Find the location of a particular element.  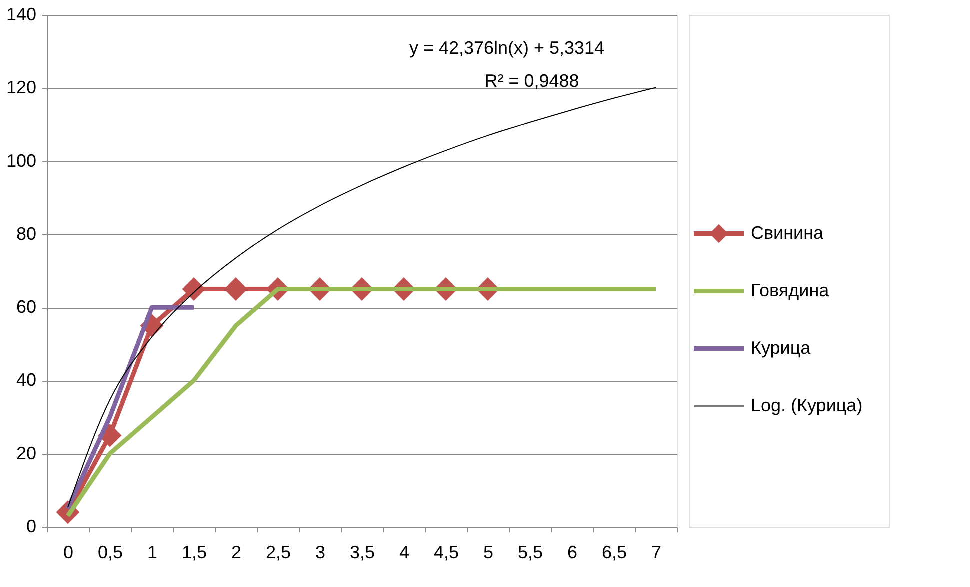

x-tick-label: 1,5 is located at coordinates (195, 552).